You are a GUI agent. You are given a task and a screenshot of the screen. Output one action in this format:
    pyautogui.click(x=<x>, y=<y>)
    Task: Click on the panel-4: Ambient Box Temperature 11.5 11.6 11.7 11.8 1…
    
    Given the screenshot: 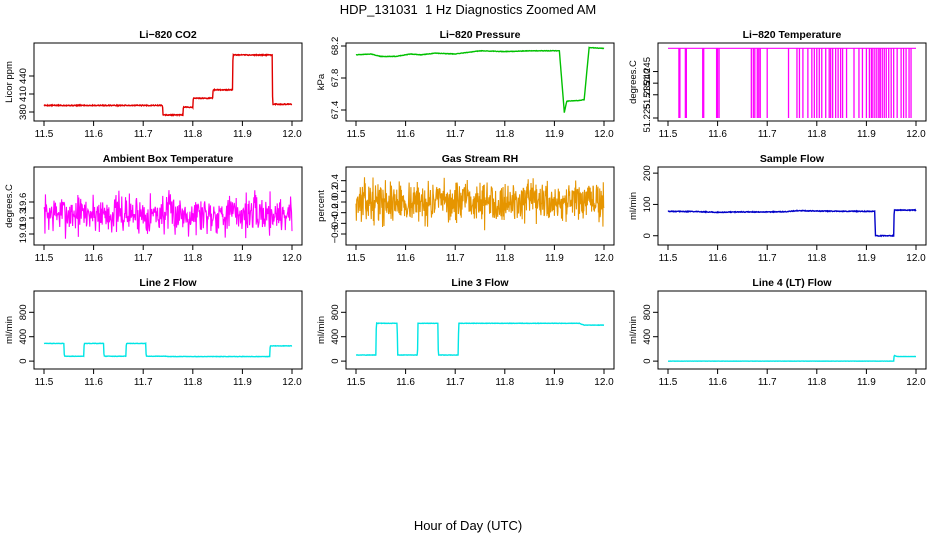 What is the action you would take?
    pyautogui.click(x=153, y=208)
    